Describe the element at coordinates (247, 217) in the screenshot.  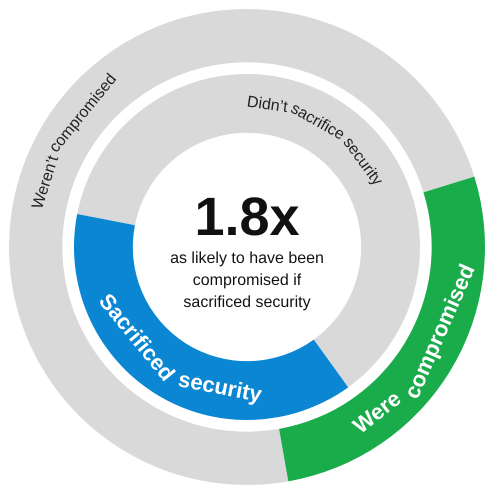
I see `text: 1.8x` at that location.